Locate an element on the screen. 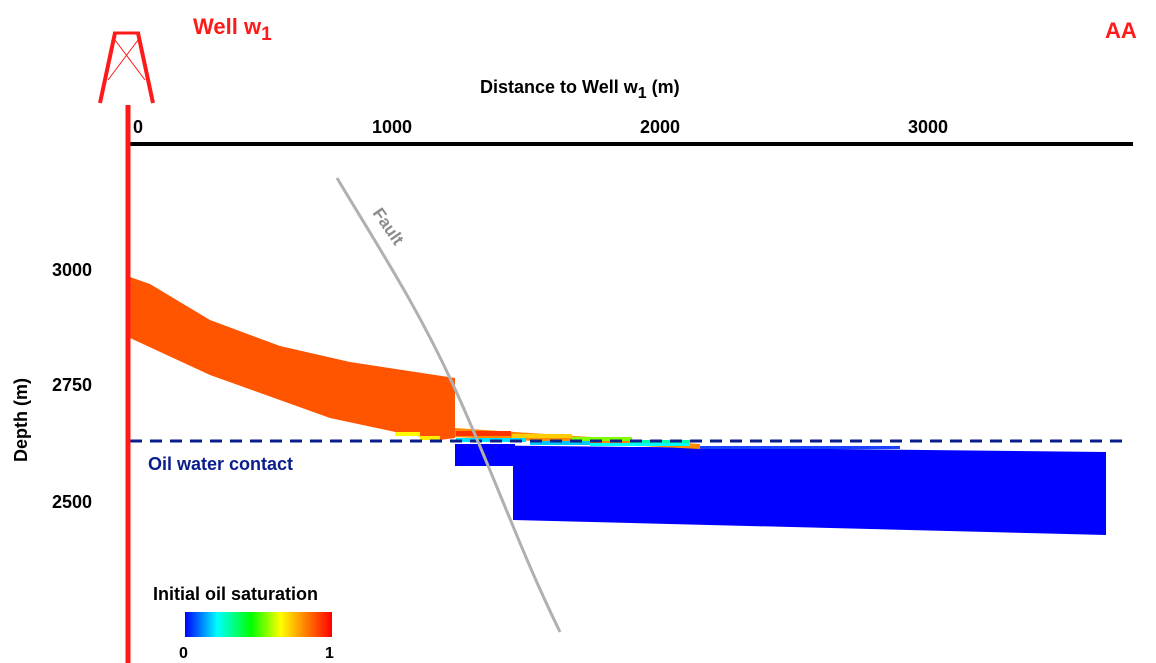 This screenshot has width=1156, height=663. oil-water-contact-label: Oil water contact is located at coordinates (220, 464).